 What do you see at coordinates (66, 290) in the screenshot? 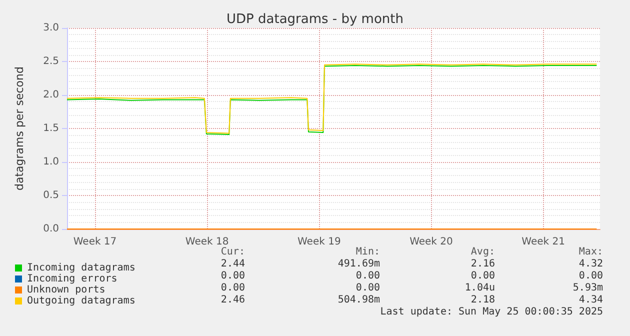
I see `legend-label: Unknown ports` at bounding box center [66, 290].